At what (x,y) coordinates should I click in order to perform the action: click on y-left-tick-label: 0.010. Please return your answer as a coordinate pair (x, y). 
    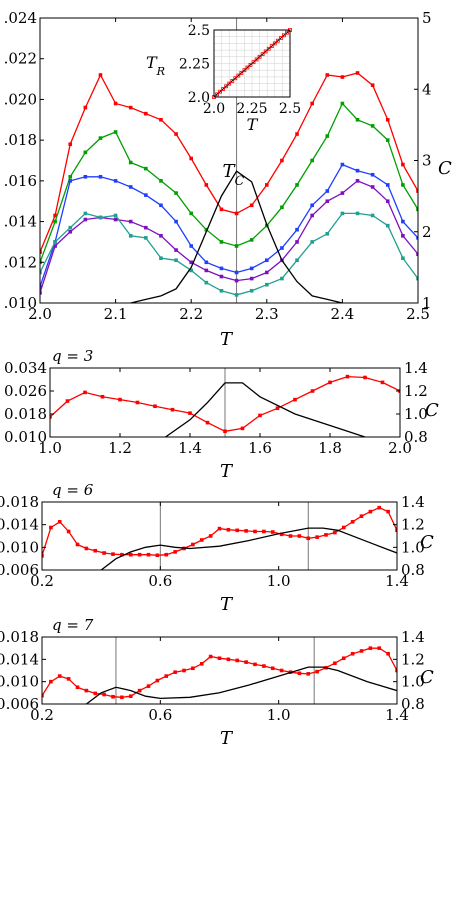
    Looking at the image, I should click on (25, 437).